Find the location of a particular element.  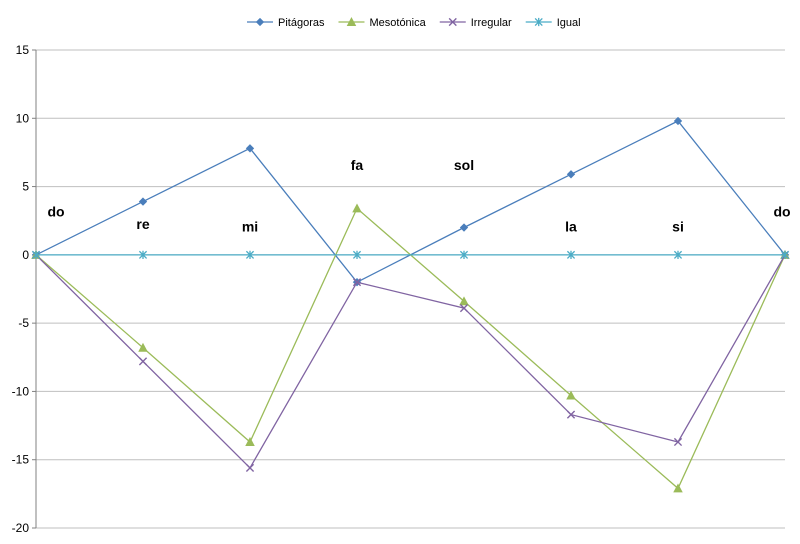

y-tick-label: 10 is located at coordinates (23, 118).